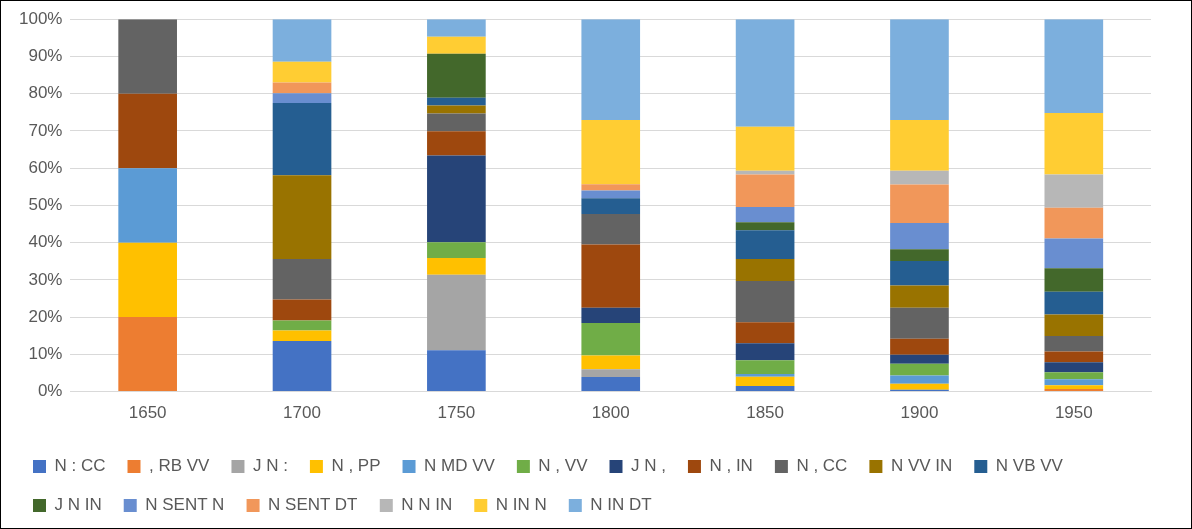  Describe the element at coordinates (50, 391) in the screenshot. I see `y-tick-label: 0%` at that location.